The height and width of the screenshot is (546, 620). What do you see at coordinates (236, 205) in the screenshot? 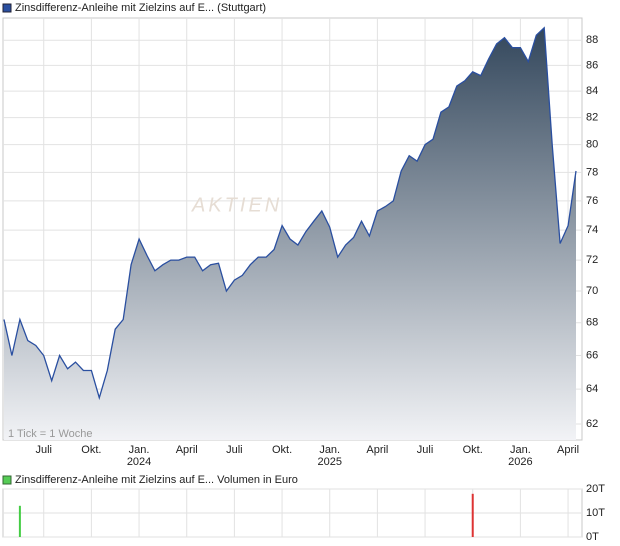
I see `watermark: AKTIEN` at bounding box center [236, 205].